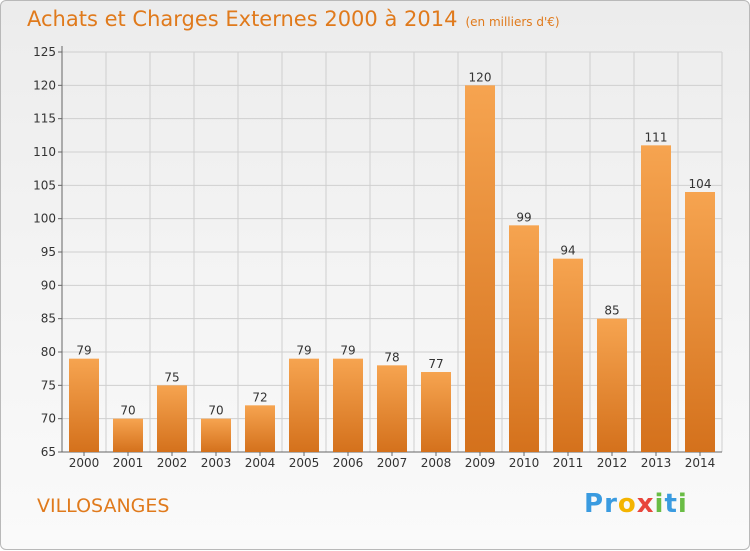 The height and width of the screenshot is (551, 750). What do you see at coordinates (524, 463) in the screenshot?
I see `x-tick-label: 2010` at bounding box center [524, 463].